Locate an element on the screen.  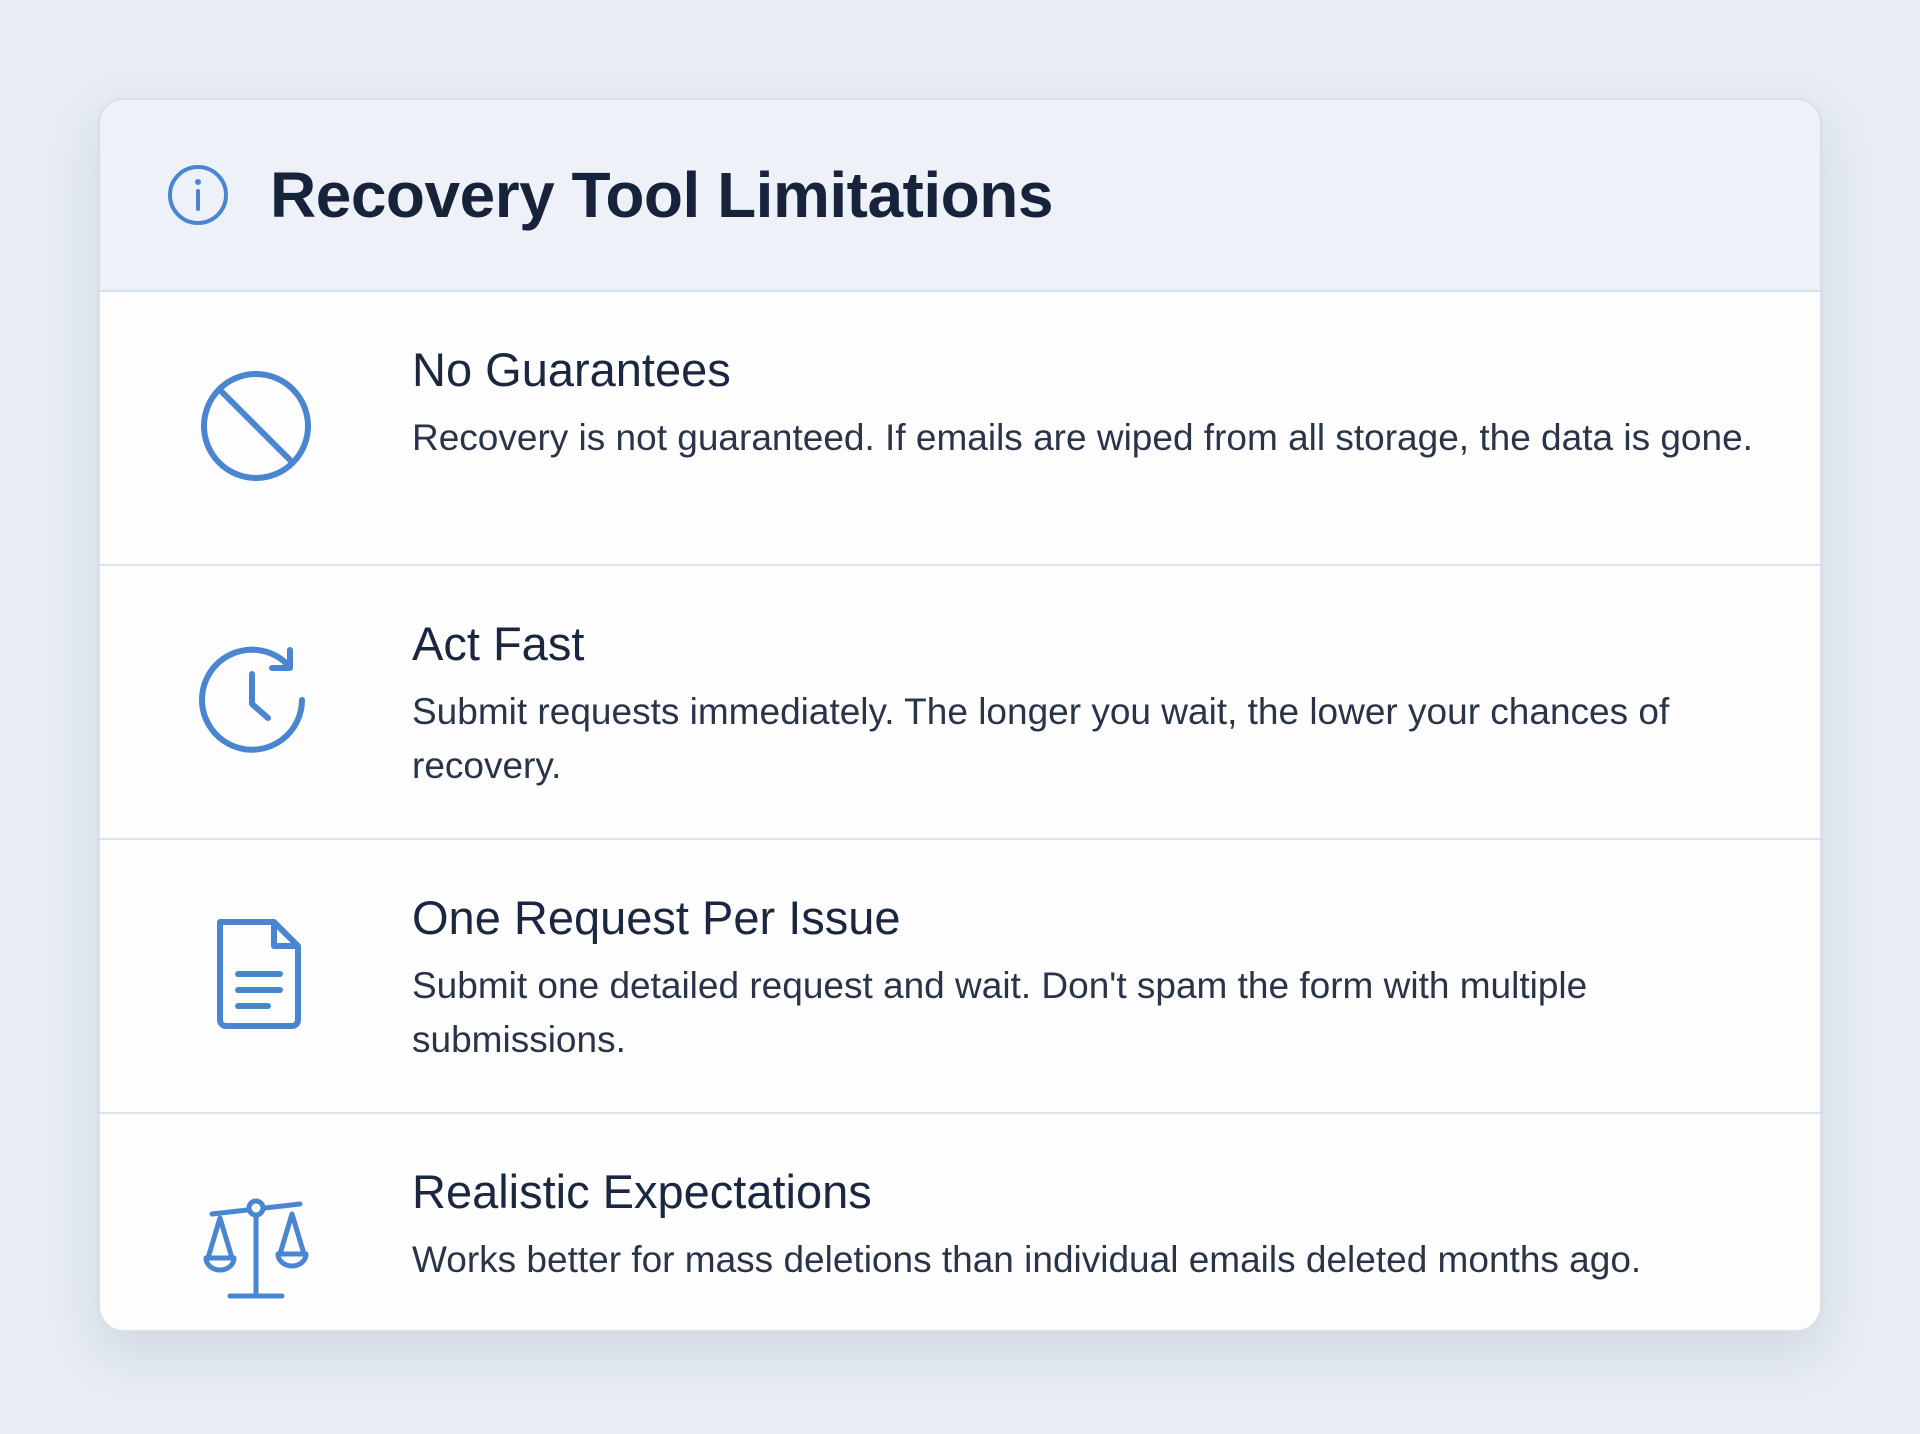
page-title: Recovery Tool Limitations is located at coordinates (661, 195).